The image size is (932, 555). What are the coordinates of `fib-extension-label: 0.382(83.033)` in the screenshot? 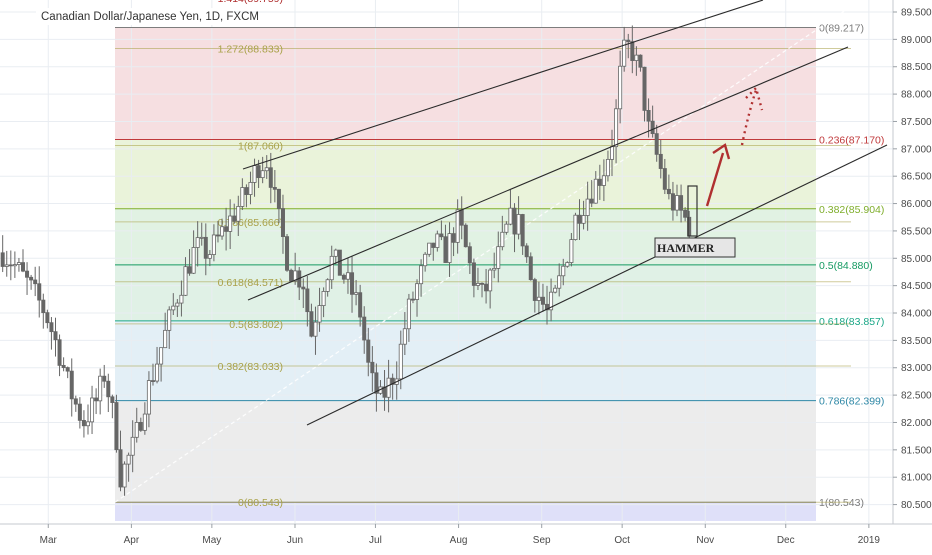 It's located at (250, 367).